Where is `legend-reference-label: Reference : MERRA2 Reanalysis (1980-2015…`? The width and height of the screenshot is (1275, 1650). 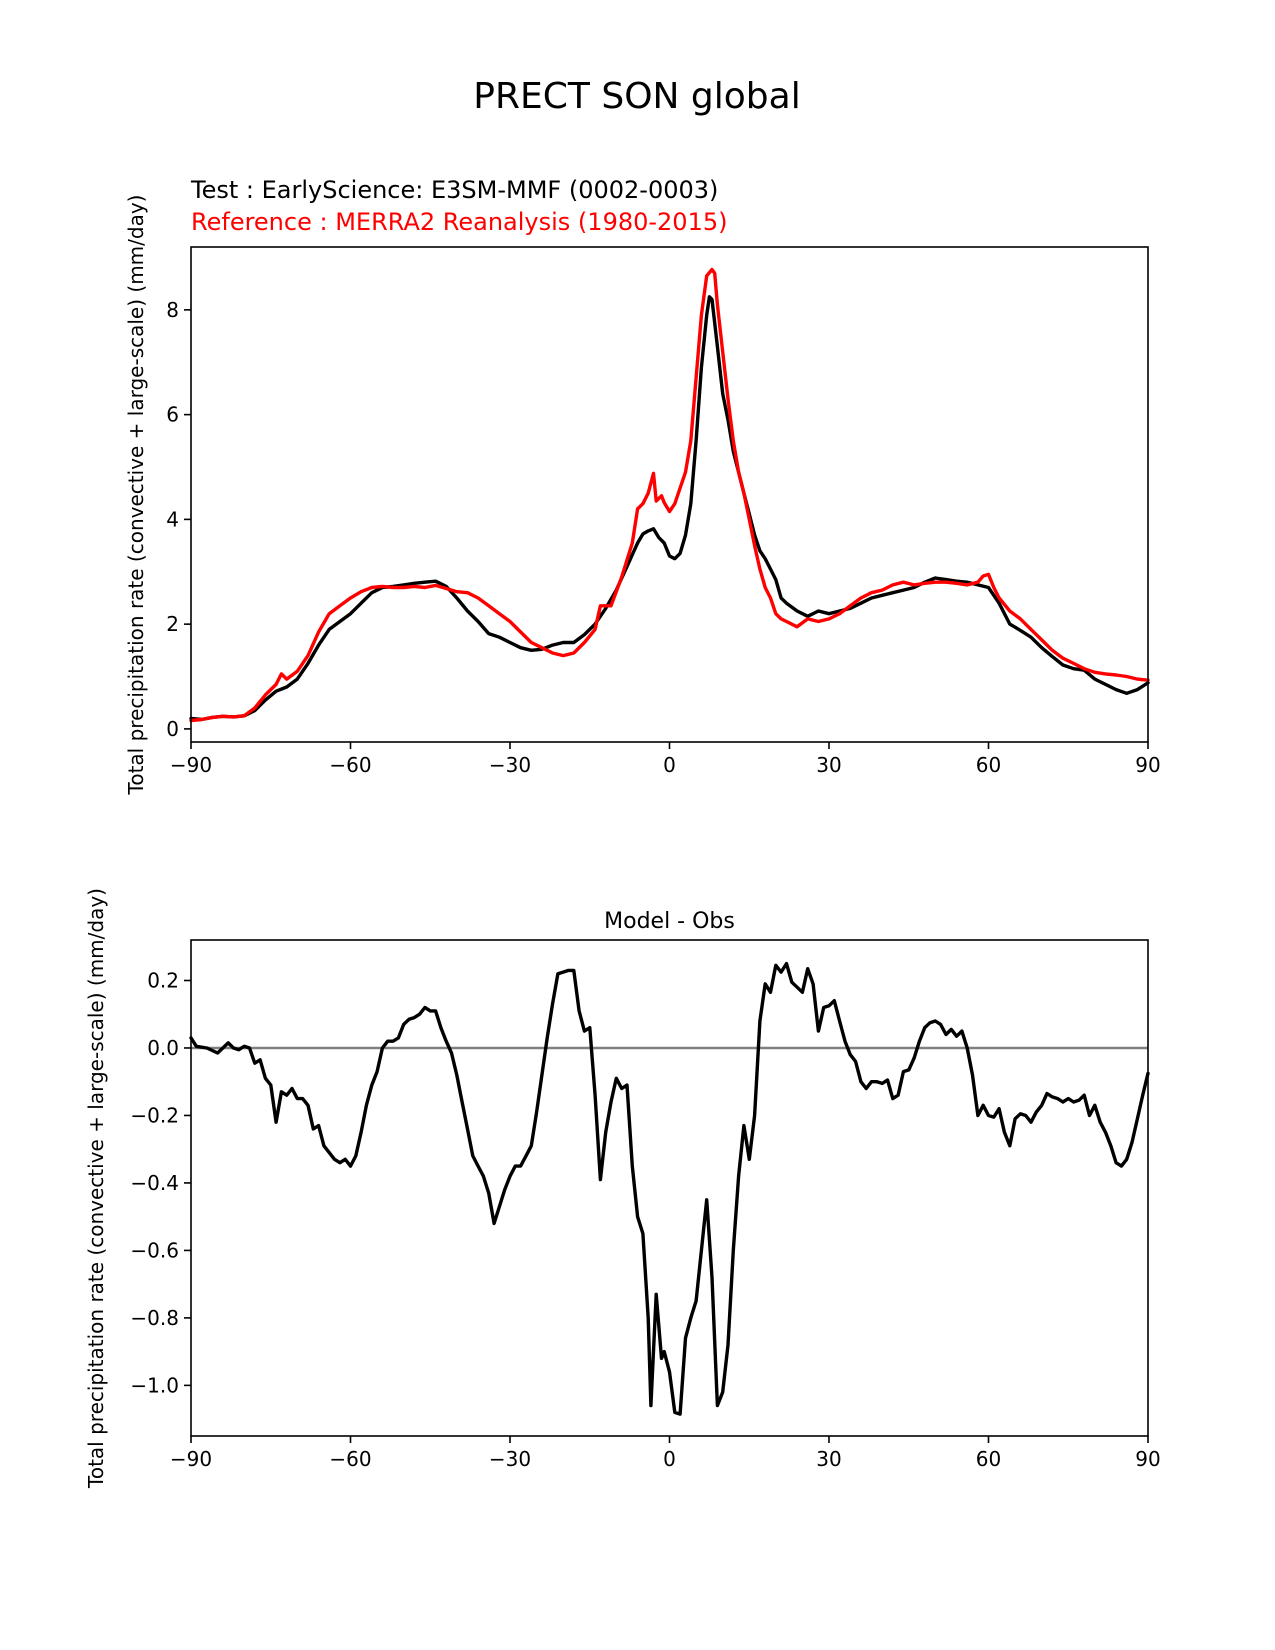 legend-reference-label: Reference : MERRA2 Reanalysis (1980-2015… is located at coordinates (459, 222).